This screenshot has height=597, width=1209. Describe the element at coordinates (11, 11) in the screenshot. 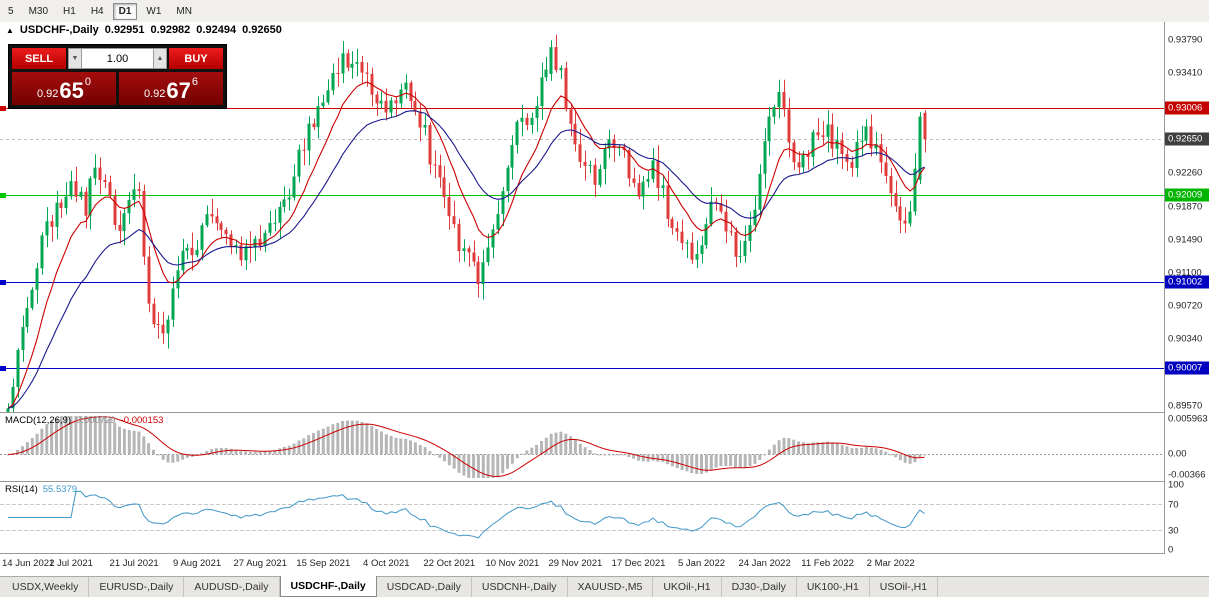

I see `timeframe-button-5: 5` at that location.